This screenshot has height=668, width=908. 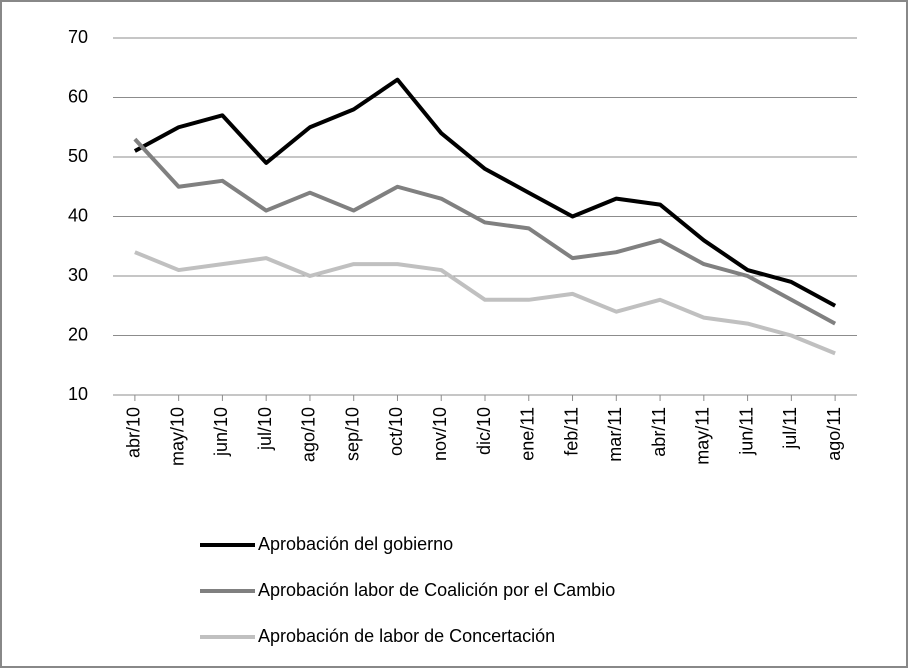 I want to click on x-tick-label: jul/10, so click(x=265, y=429).